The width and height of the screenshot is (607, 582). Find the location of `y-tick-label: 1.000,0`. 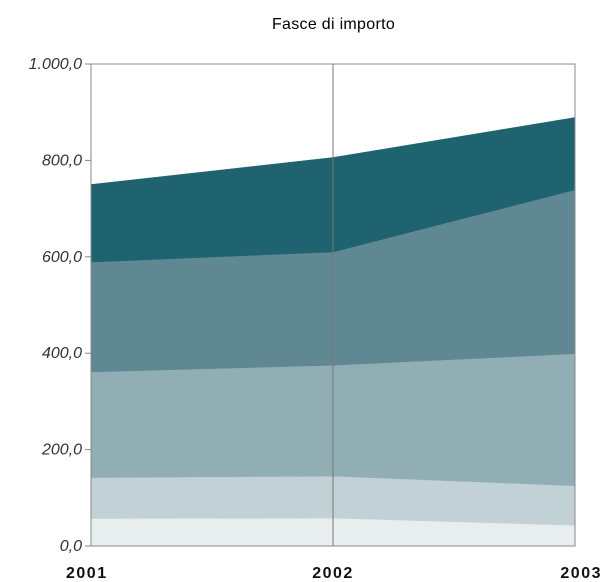

y-tick-label: 1.000,0 is located at coordinates (55, 64).